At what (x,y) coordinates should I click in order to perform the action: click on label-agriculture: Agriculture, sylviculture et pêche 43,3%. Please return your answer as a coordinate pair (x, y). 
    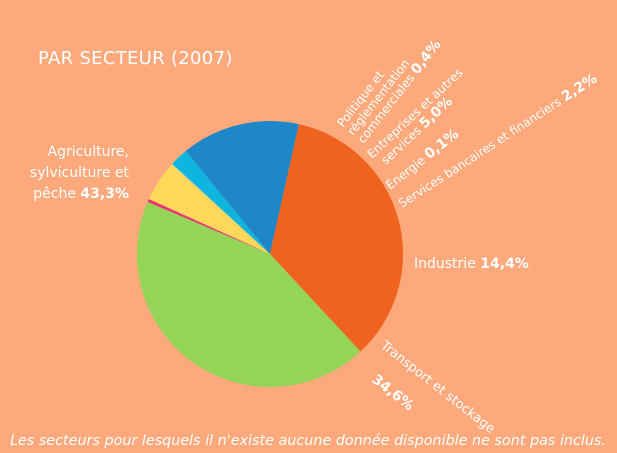
    Looking at the image, I should click on (80, 173).